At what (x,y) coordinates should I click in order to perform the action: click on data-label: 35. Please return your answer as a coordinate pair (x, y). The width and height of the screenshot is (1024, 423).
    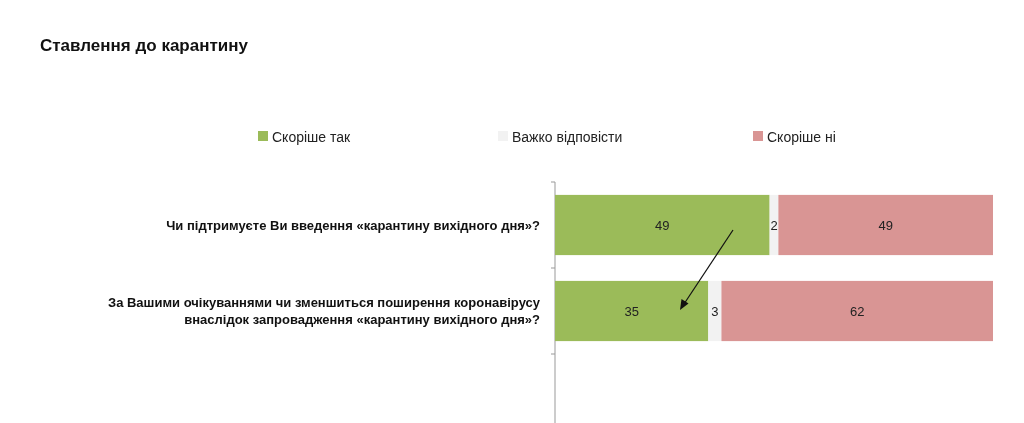
    Looking at the image, I should click on (631, 311).